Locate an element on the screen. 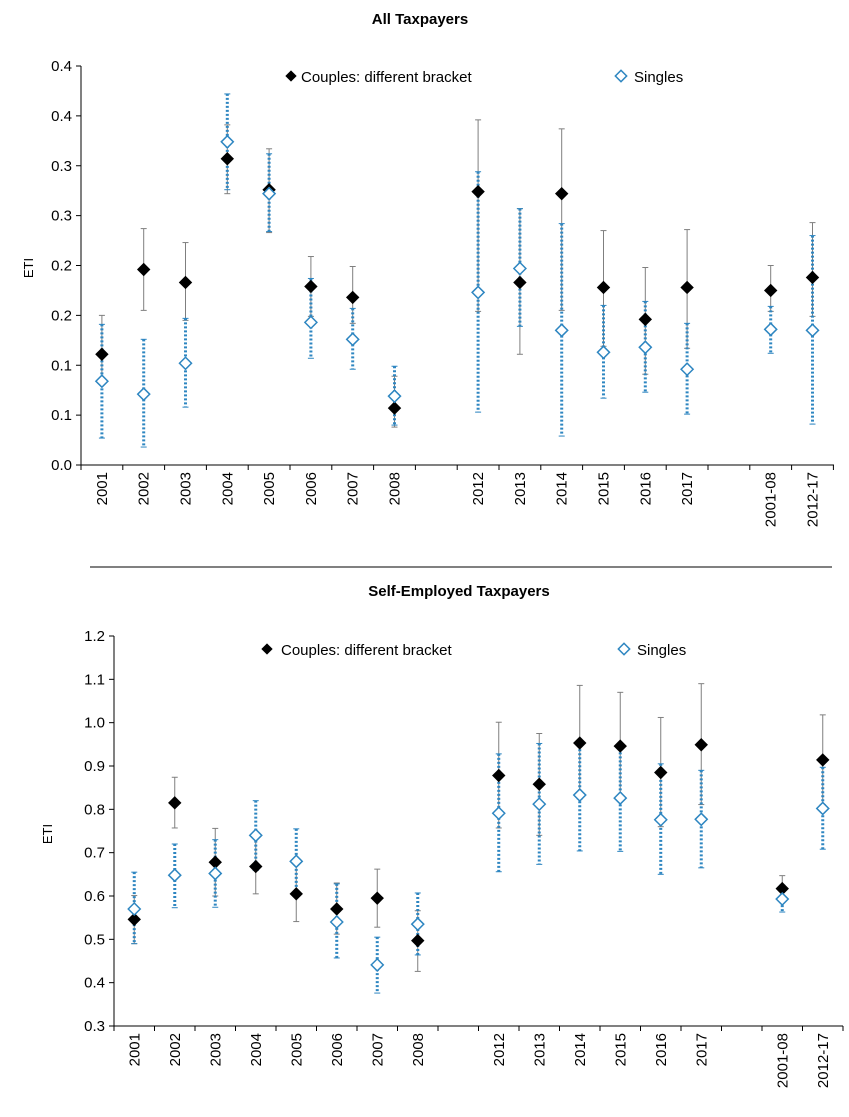  y-tick-label: 0.3 is located at coordinates (61, 166).